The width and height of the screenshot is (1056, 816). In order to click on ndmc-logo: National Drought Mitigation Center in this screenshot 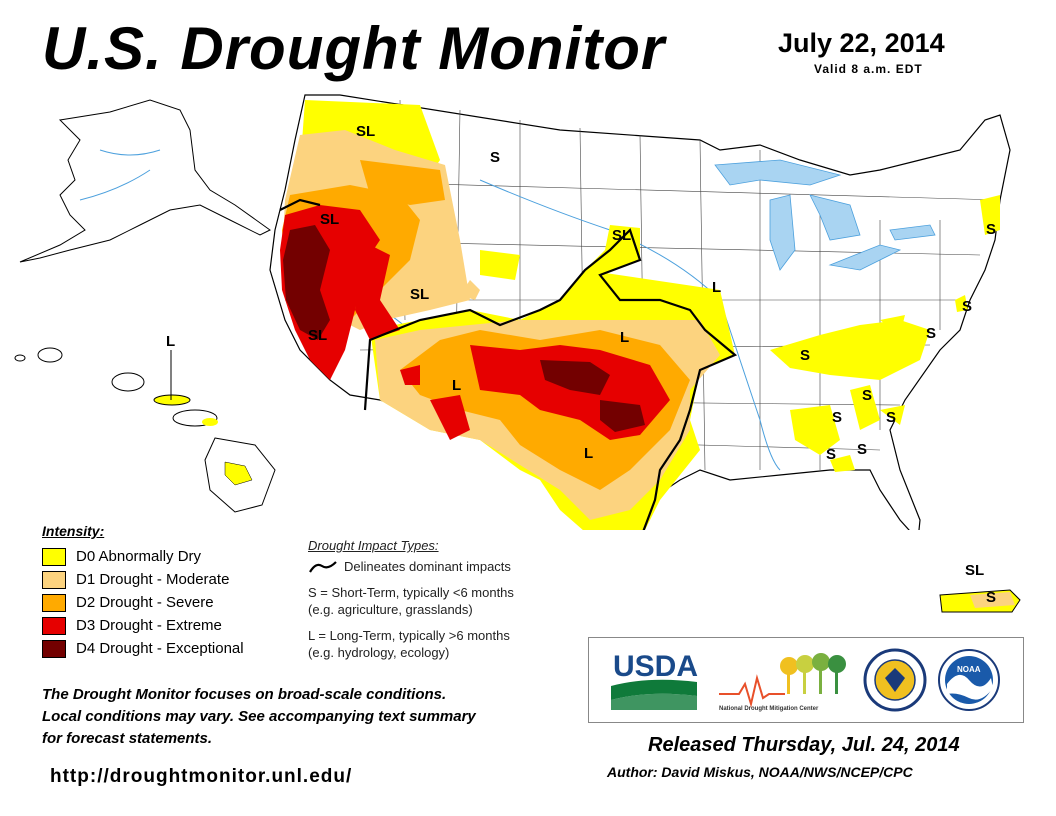, I will do `click(782, 682)`.